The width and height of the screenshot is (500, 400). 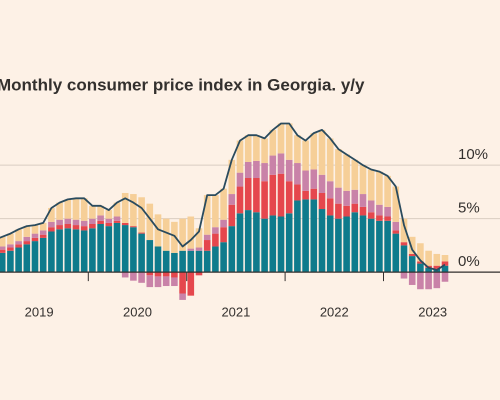 I want to click on x-tick-label: 2019, so click(x=39, y=312).